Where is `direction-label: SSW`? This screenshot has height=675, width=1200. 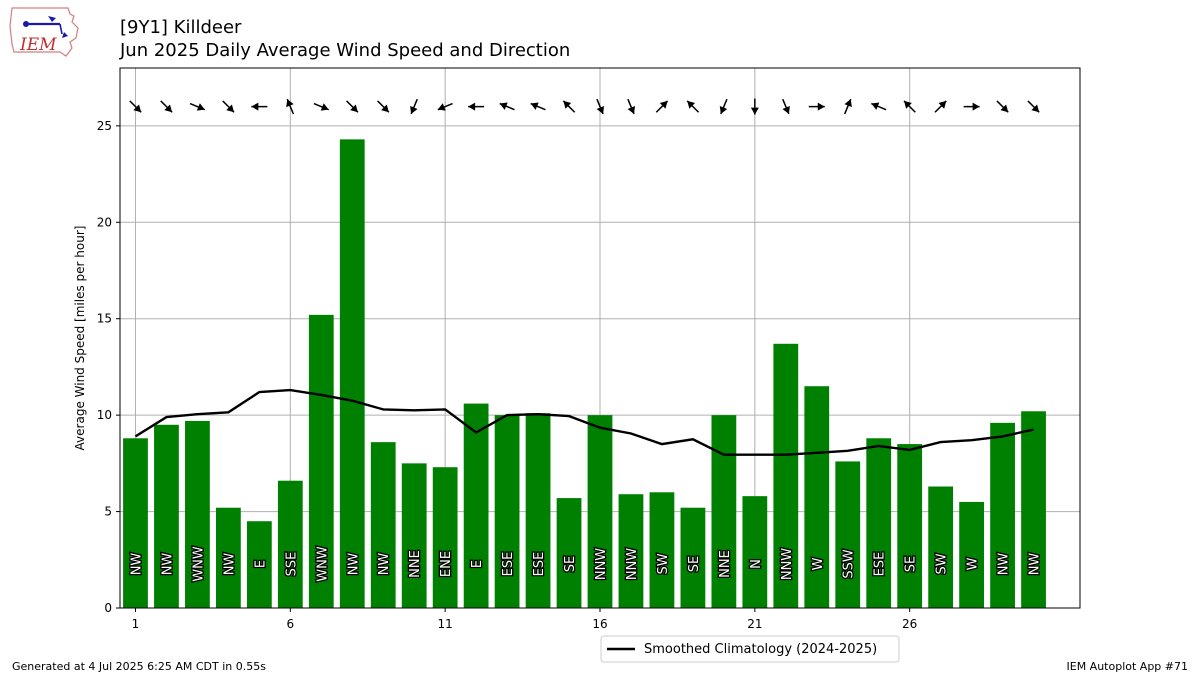 direction-label: SSW is located at coordinates (849, 564).